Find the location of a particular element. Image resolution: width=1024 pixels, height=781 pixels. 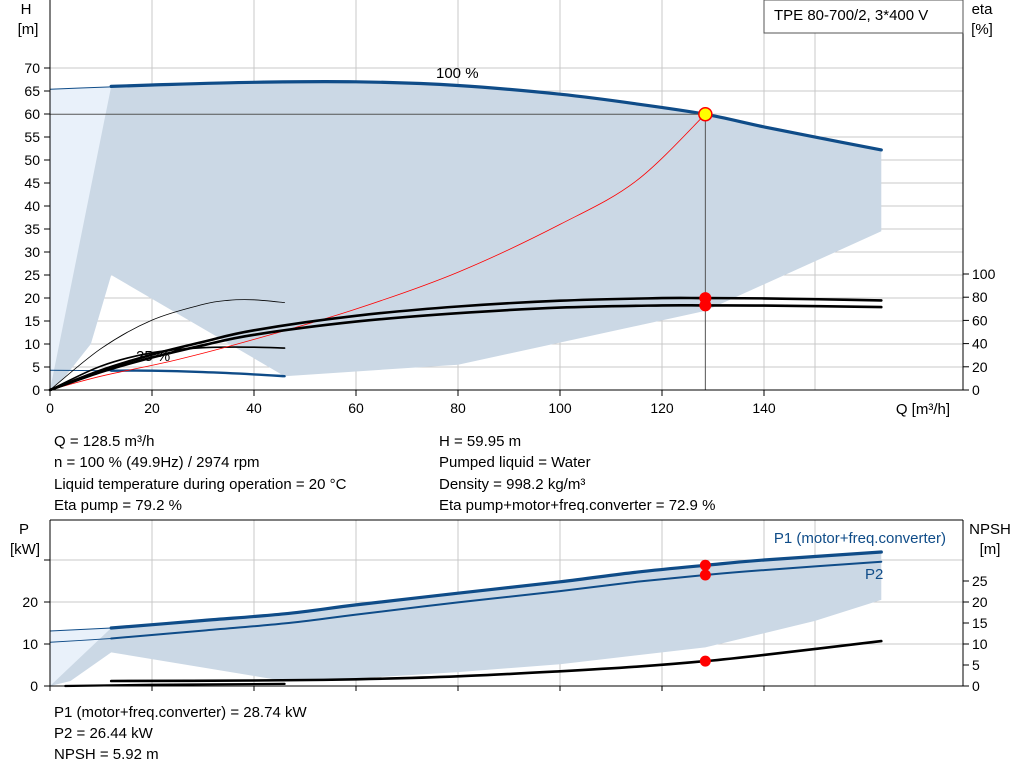

top-y-tick-label: 15 is located at coordinates (32, 321).